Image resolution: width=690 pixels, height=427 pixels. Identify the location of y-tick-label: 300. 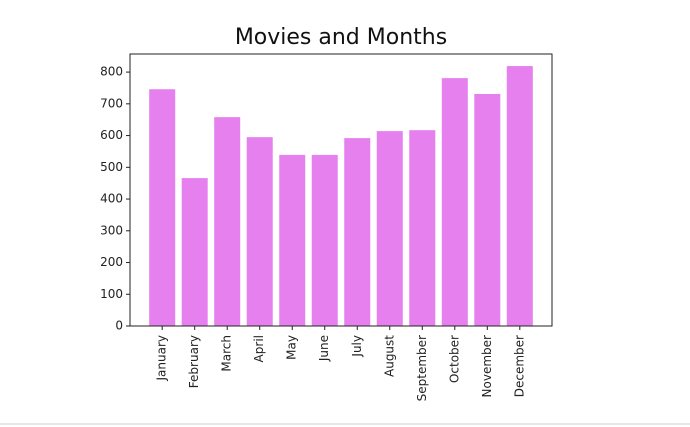
(111, 230).